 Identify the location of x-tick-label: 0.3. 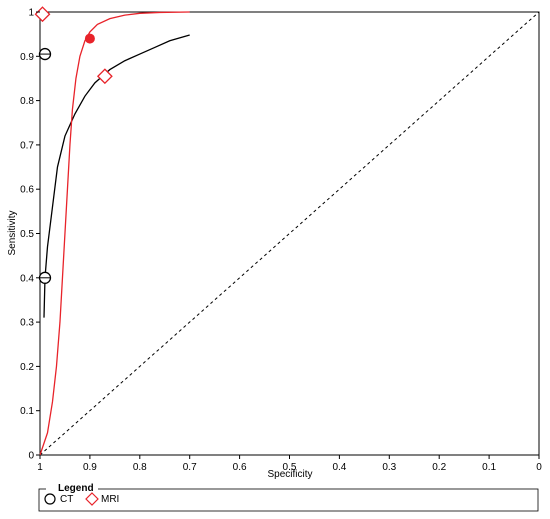
(389, 467).